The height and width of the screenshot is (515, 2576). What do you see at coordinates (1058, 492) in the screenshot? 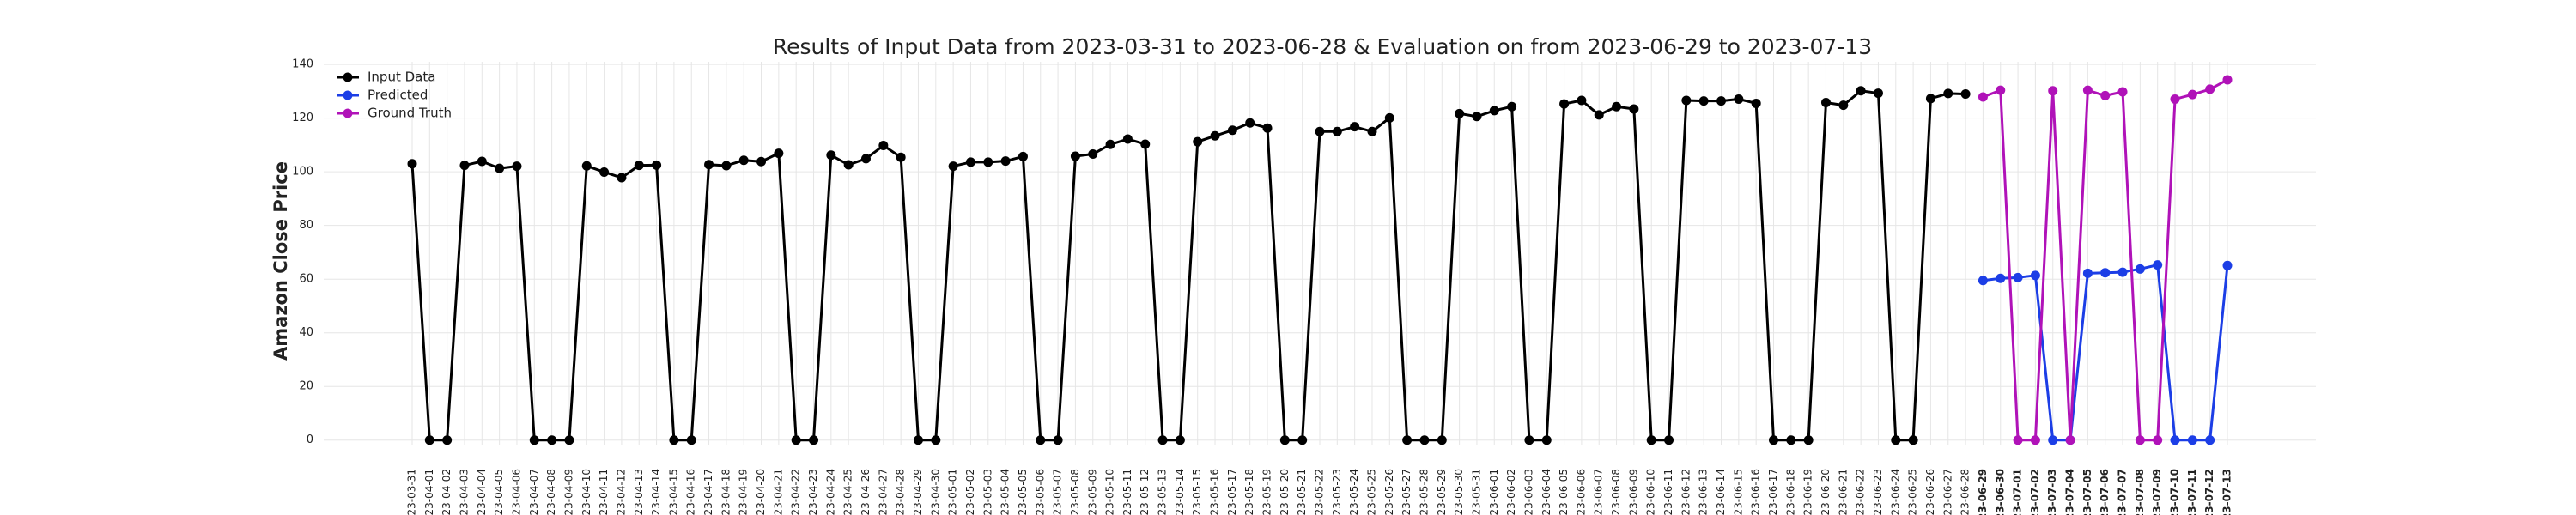
I see `x-tick-label: 2023-05-07` at bounding box center [1058, 492].